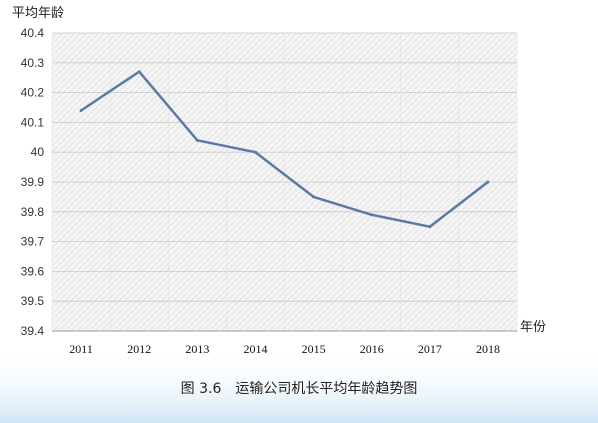  What do you see at coordinates (314, 349) in the screenshot?
I see `x-tick-label: 2015` at bounding box center [314, 349].